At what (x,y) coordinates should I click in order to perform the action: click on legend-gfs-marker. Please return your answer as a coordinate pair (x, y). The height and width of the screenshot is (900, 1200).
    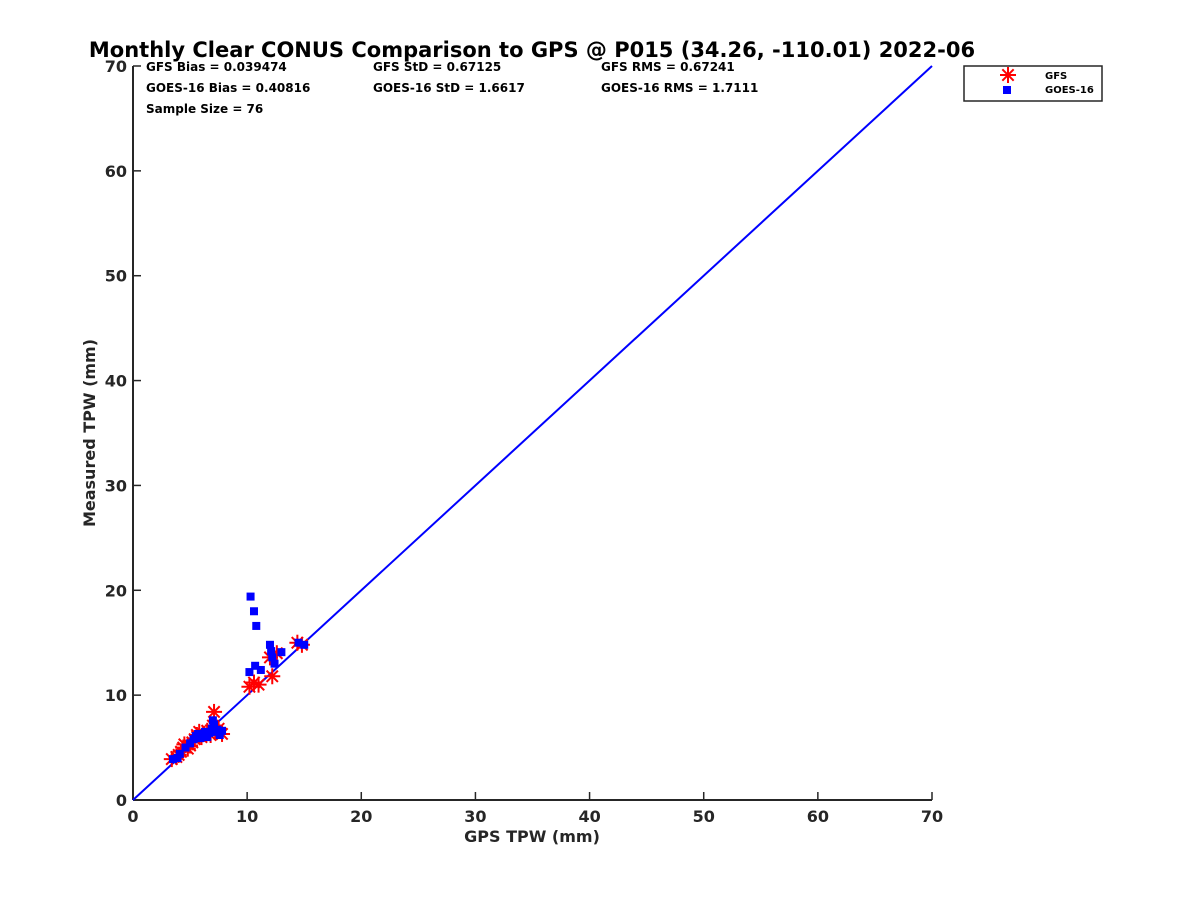
    Looking at the image, I should click on (1008, 75).